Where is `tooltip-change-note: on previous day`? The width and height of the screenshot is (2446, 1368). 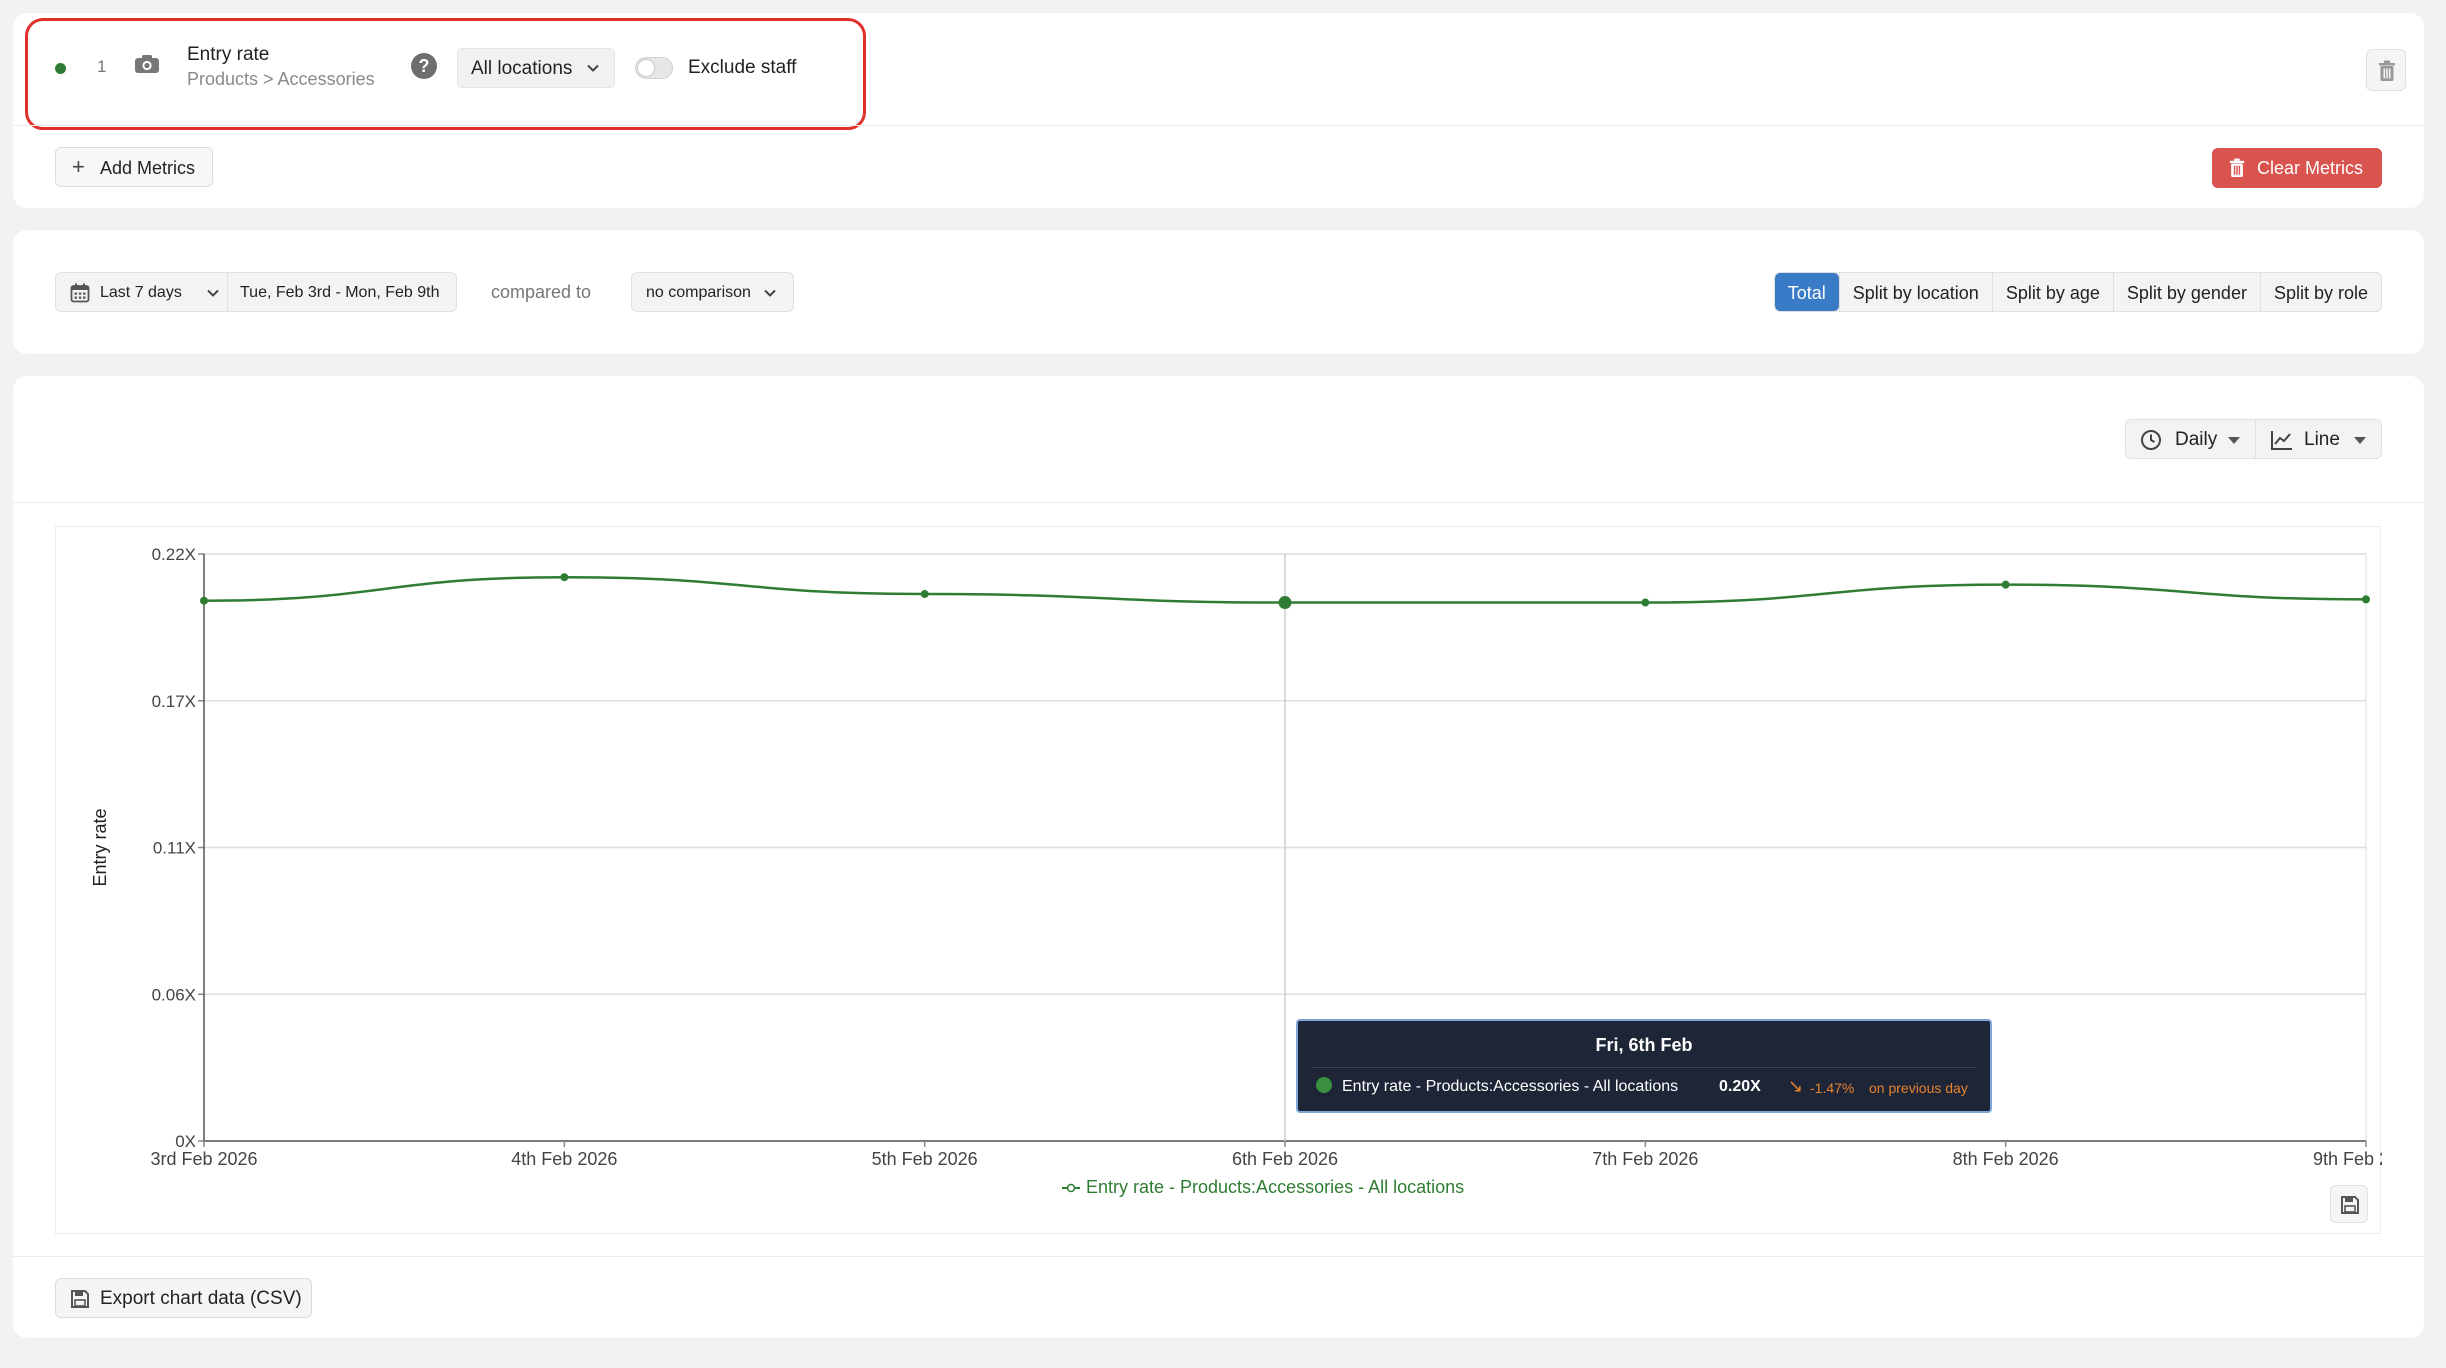 tooltip-change-note: on previous day is located at coordinates (1918, 1088).